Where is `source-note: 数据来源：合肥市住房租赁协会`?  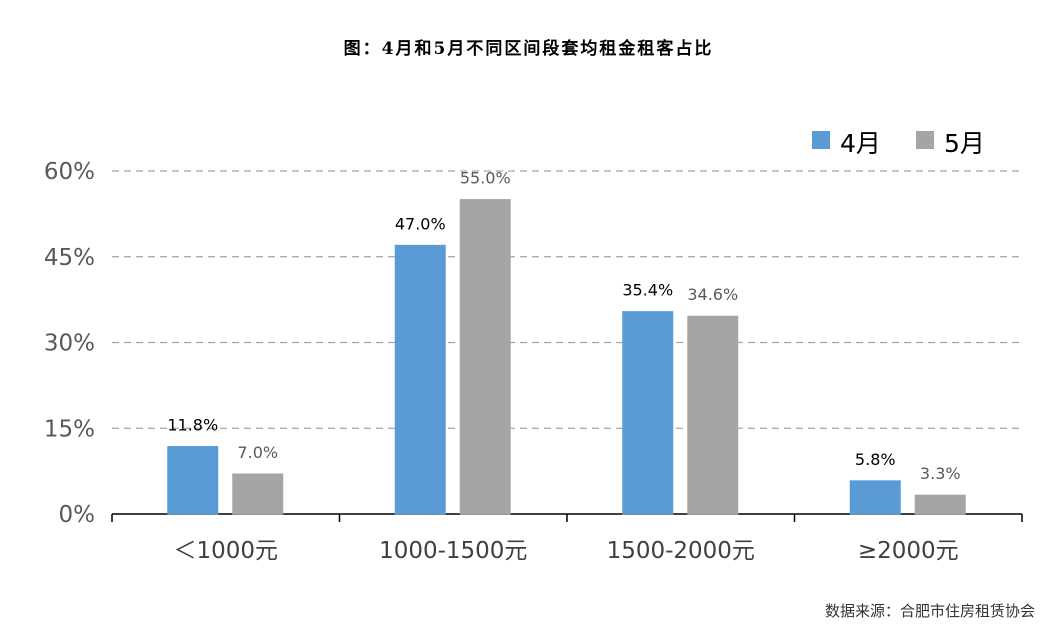
source-note: 数据来源：合肥市住房租赁协会 is located at coordinates (929, 611).